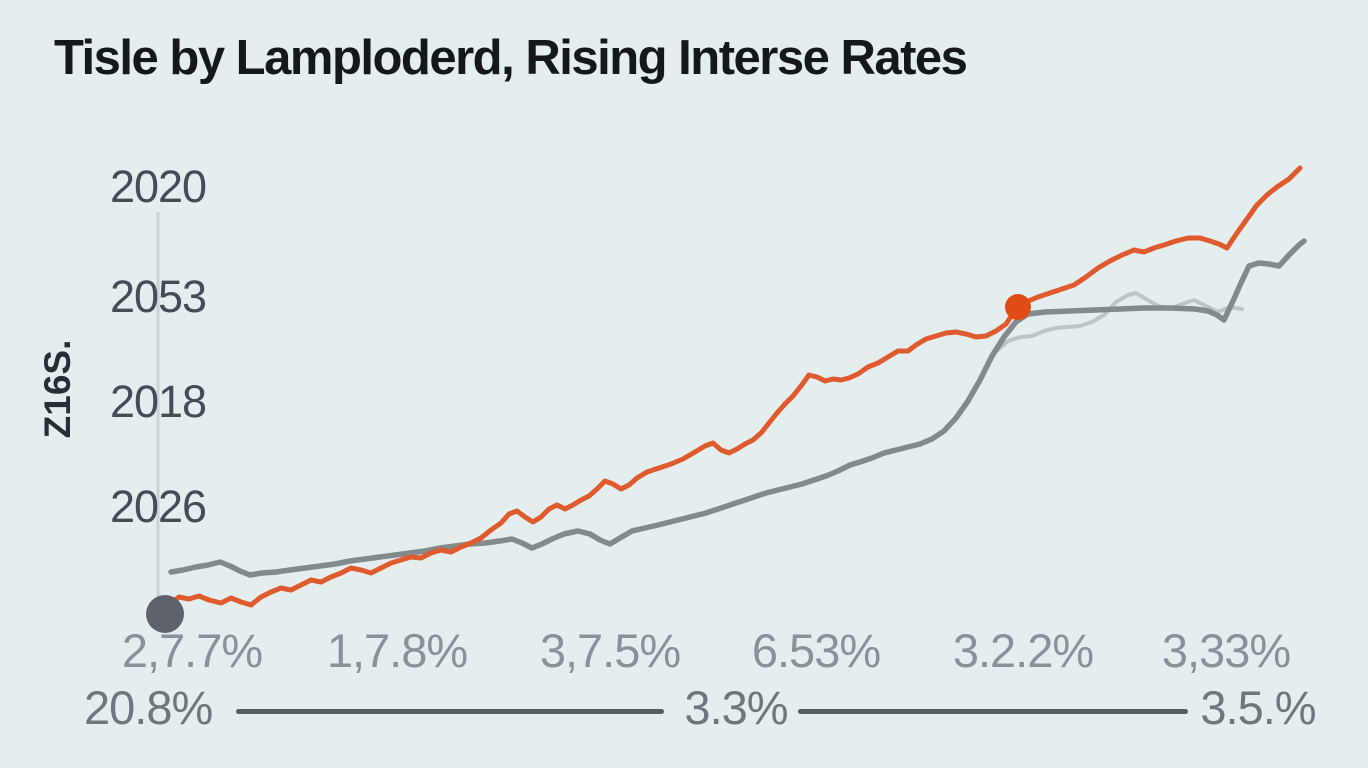  What do you see at coordinates (397, 650) in the screenshot?
I see `x-tick-label: 1,7.8%` at bounding box center [397, 650].